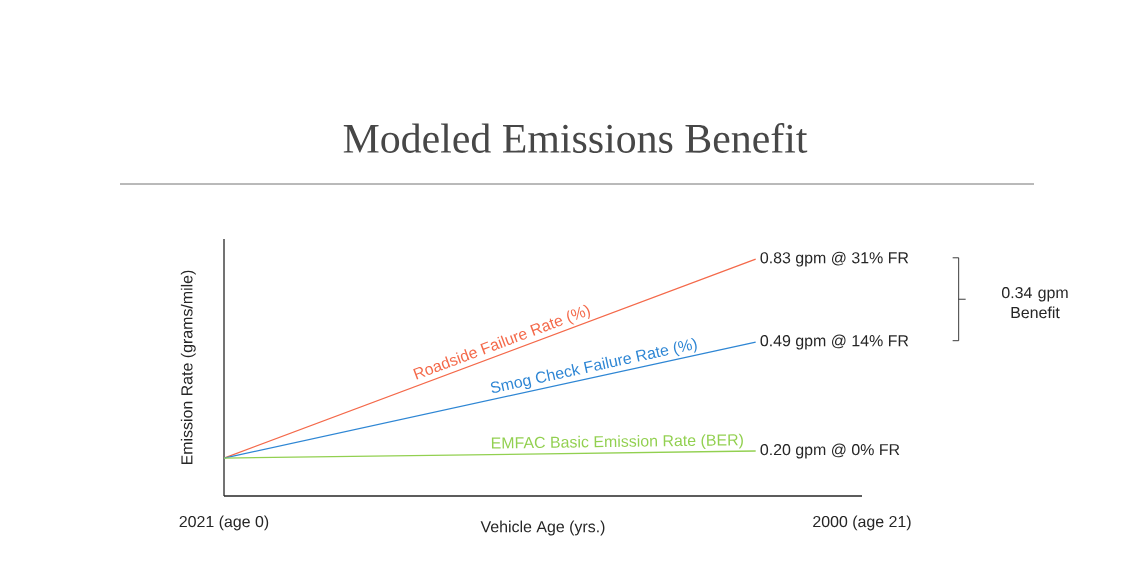 The image size is (1122, 588). I want to click on annotation: 0.83 gpm @ 31% FR, so click(834, 259).